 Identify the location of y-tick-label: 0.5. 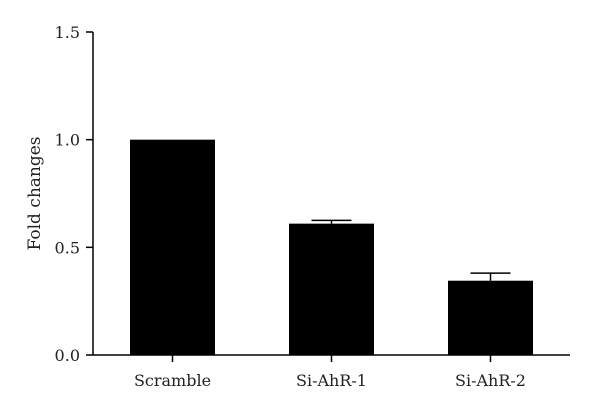
(67, 247).